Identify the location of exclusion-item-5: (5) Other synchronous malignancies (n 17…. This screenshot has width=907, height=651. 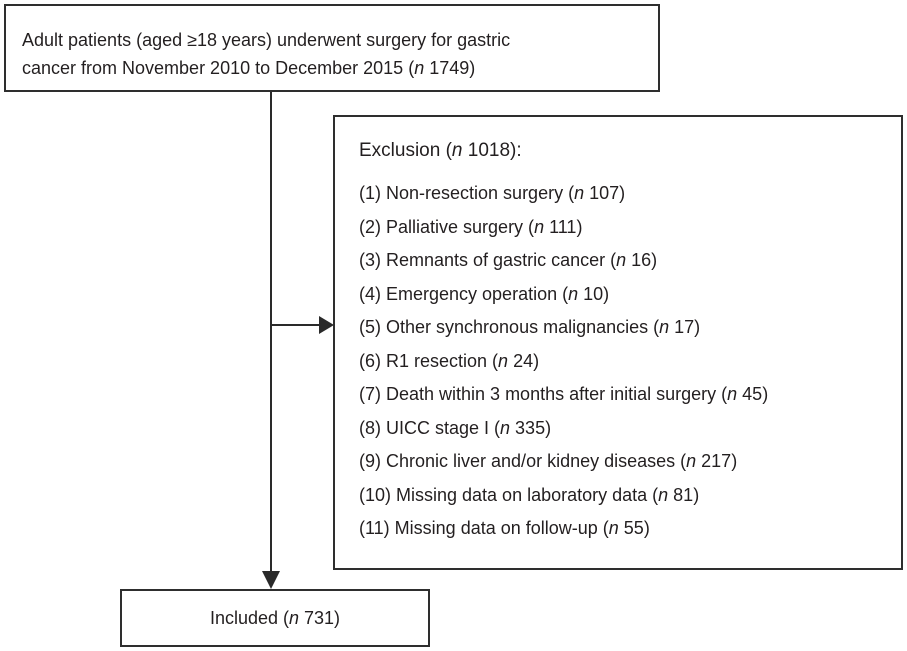
(530, 327).